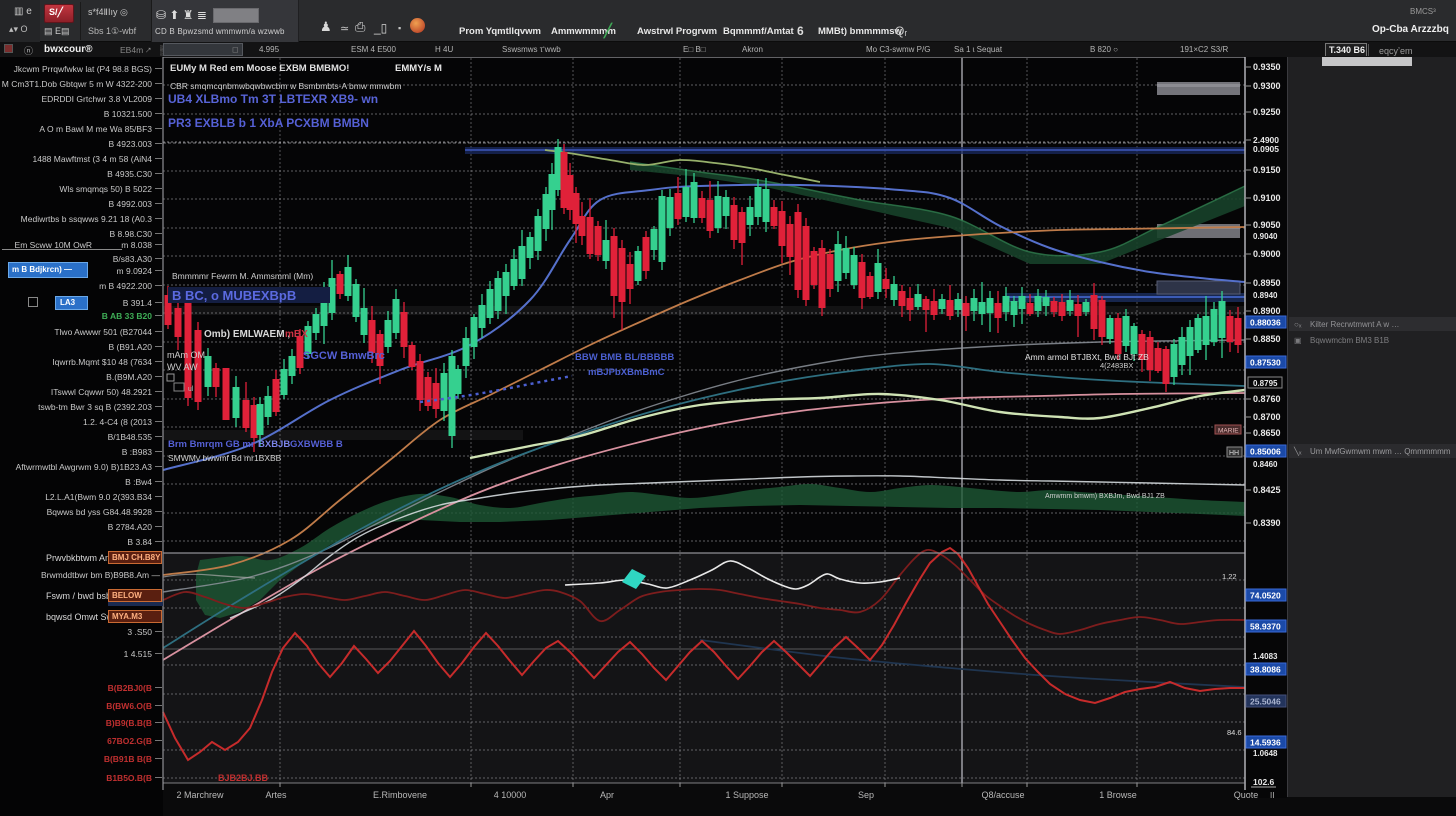  Describe the element at coordinates (1229, 576) in the screenshot. I see `svg-text: 1.22` at that location.